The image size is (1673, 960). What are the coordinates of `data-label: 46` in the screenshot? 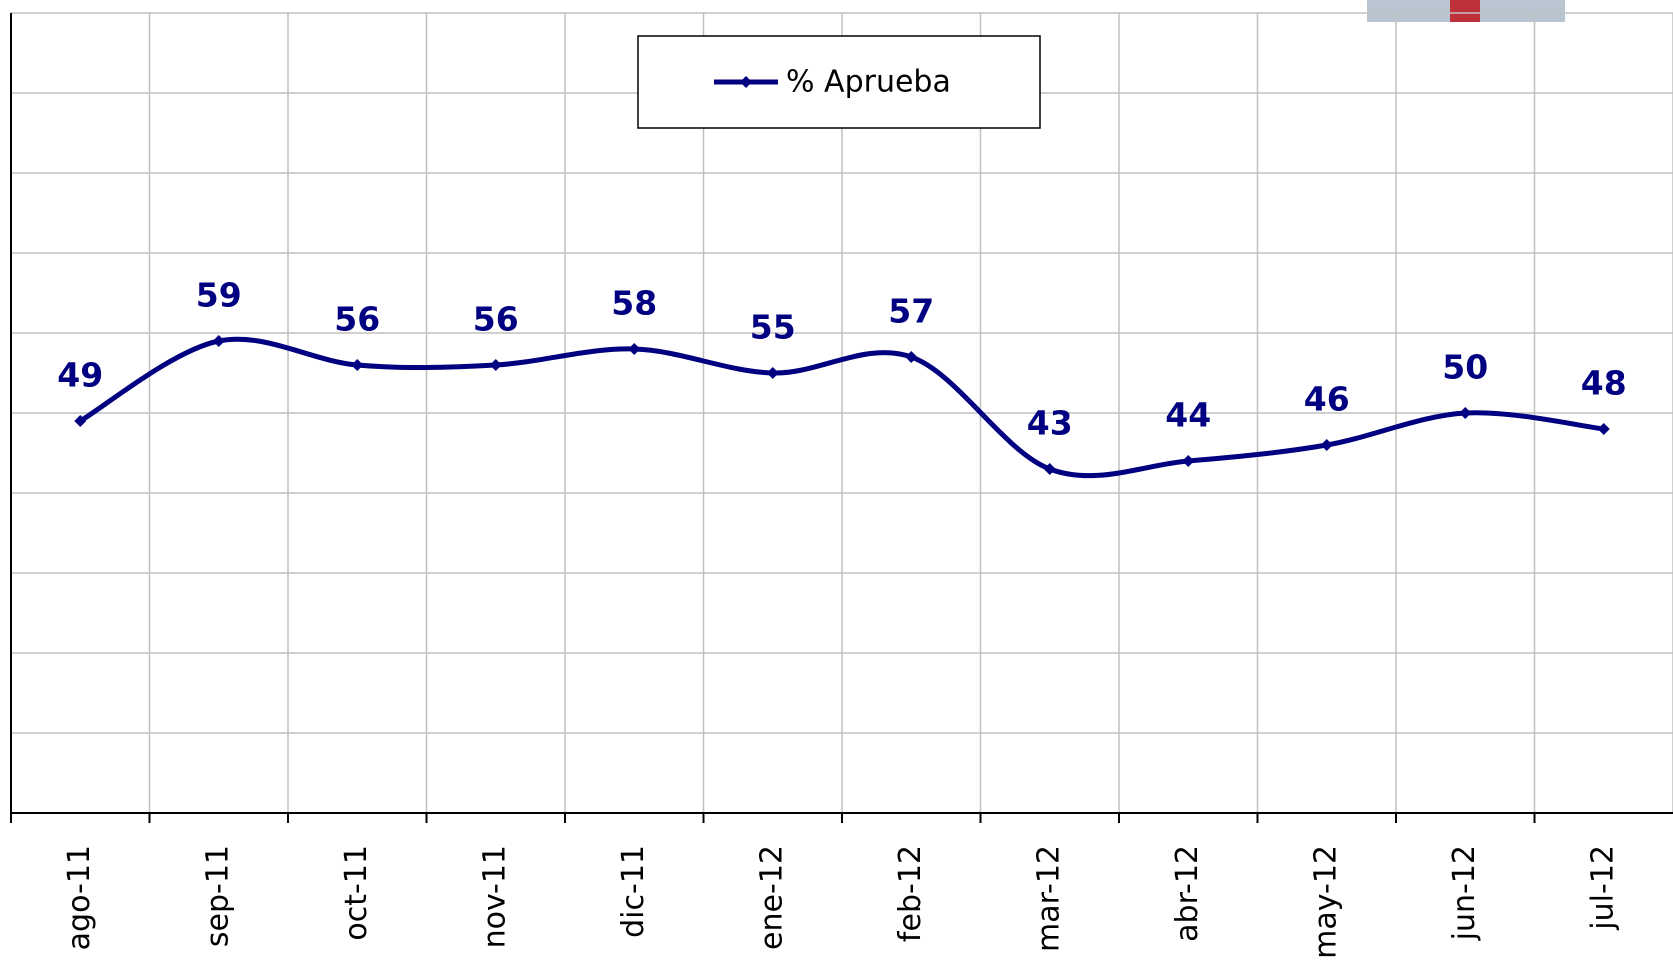 It's located at (1327, 399).